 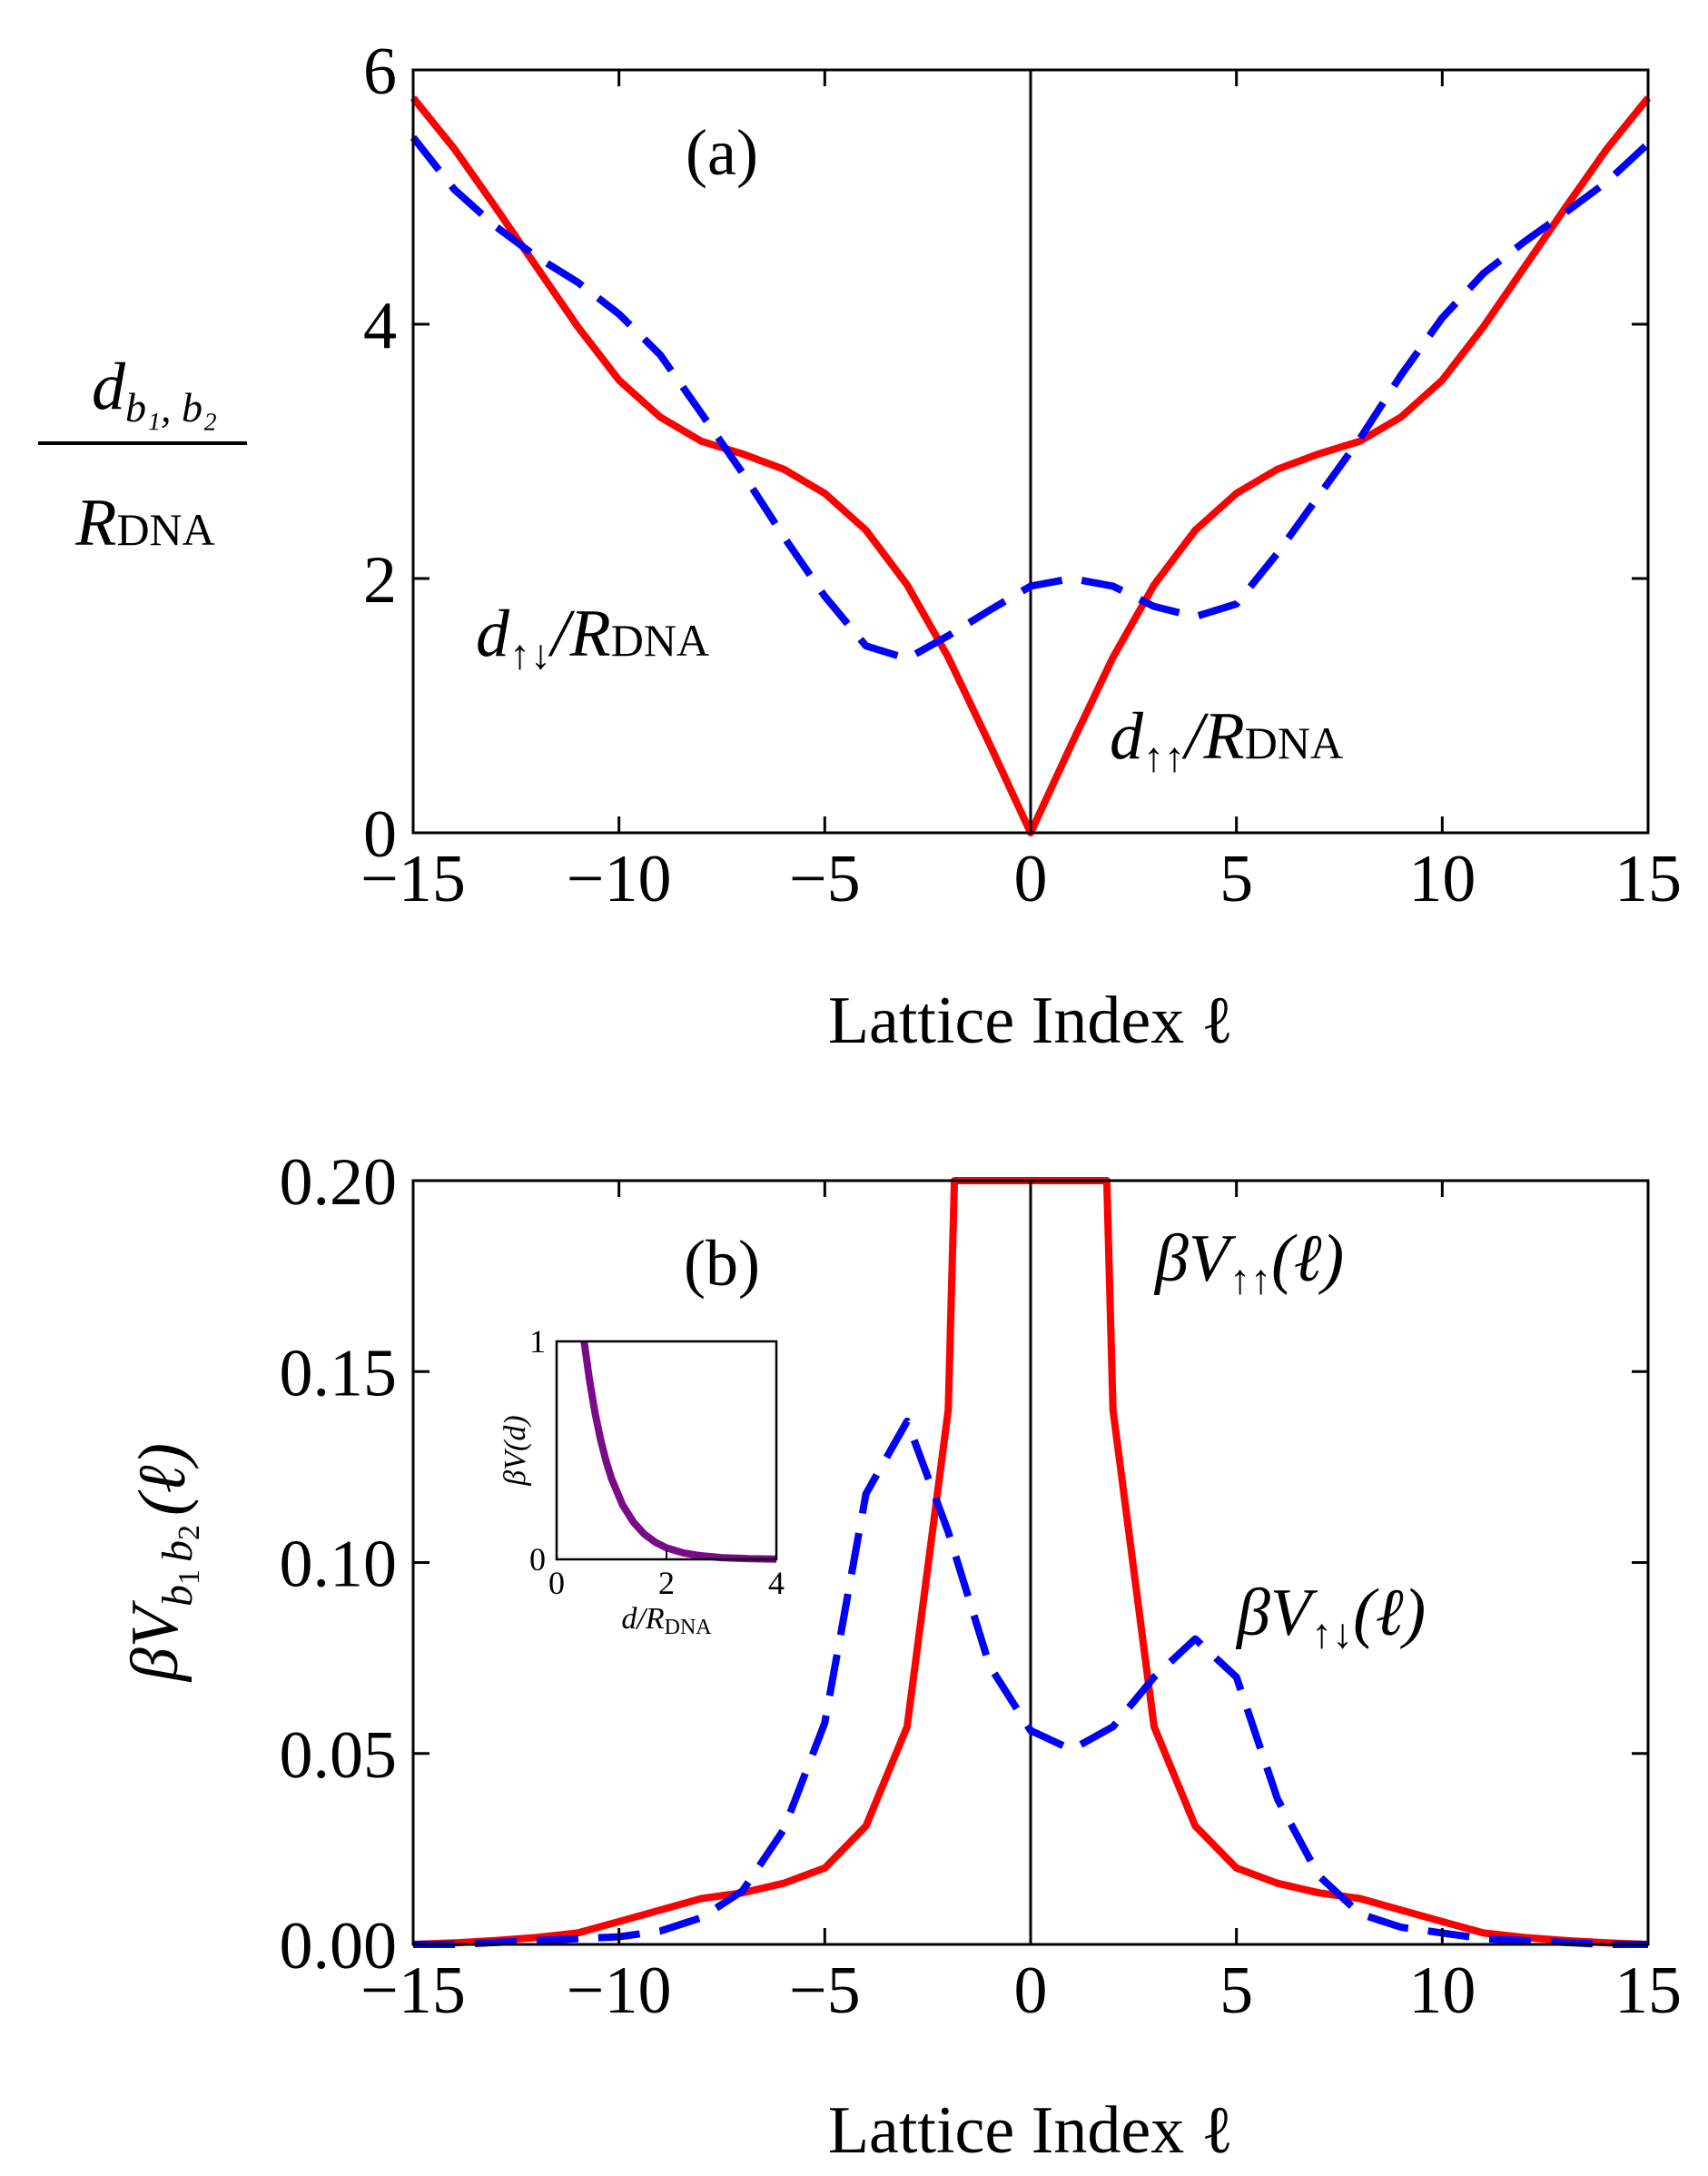 What do you see at coordinates (1389, 1613) in the screenshot?
I see `legend-bv-up-down-rest: (ℓ)` at bounding box center [1389, 1613].